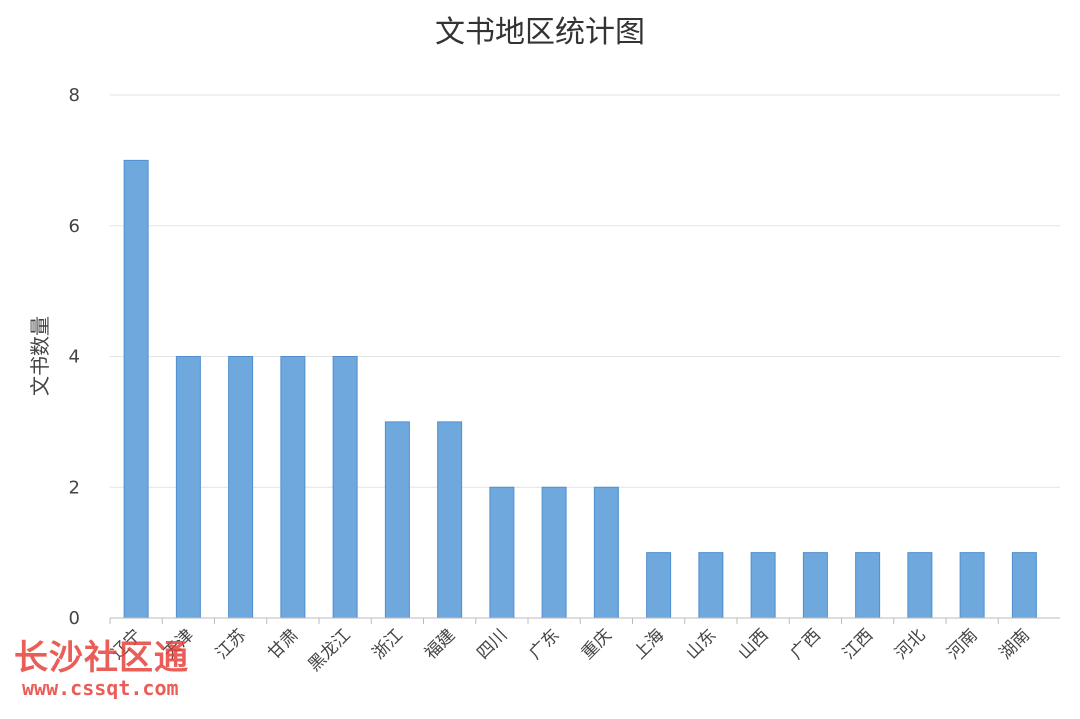 The image size is (1080, 719). What do you see at coordinates (544, 644) in the screenshot?
I see `x-tick-label: 广东` at bounding box center [544, 644].